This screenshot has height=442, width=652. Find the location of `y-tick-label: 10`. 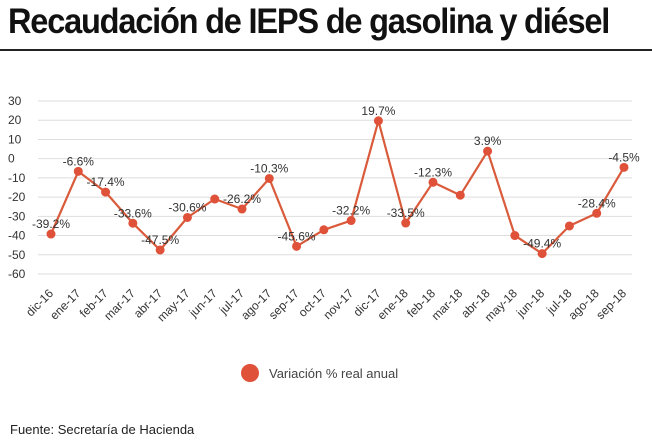

y-tick-label: 10 is located at coordinates (15, 139).